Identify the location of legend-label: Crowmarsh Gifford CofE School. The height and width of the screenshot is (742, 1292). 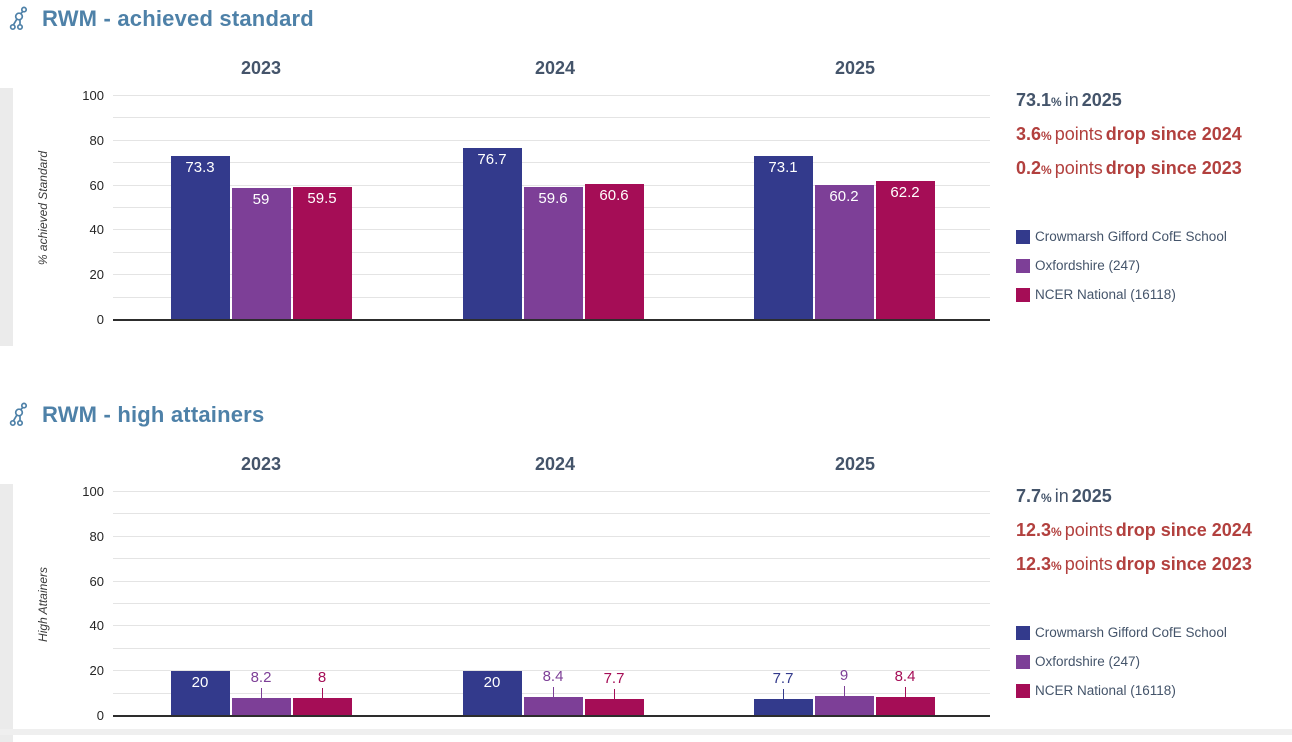
(1131, 236).